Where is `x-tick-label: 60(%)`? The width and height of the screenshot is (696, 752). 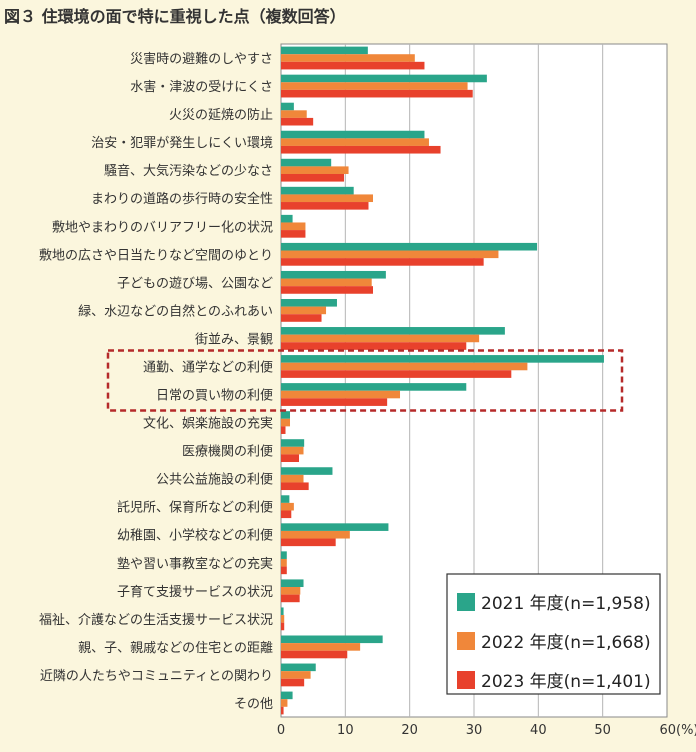 x-tick-label: 60(%) is located at coordinates (677, 730).